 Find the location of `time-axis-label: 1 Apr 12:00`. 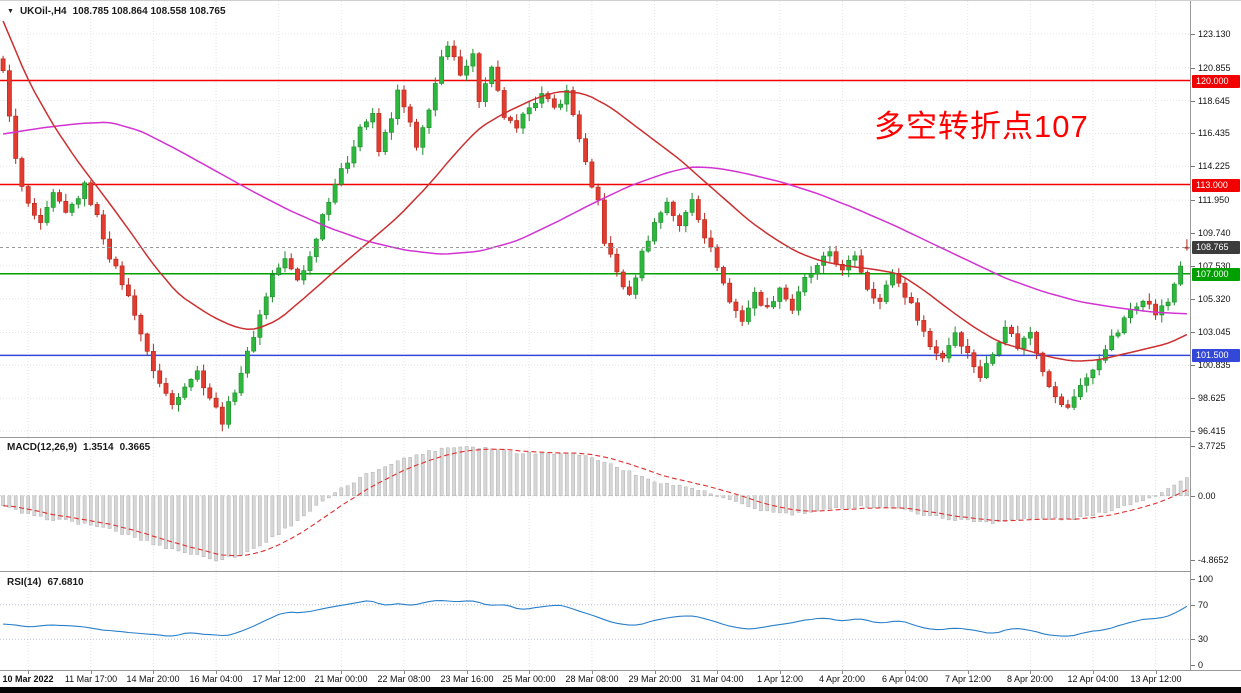

time-axis-label: 1 Apr 12:00 is located at coordinates (780, 679).